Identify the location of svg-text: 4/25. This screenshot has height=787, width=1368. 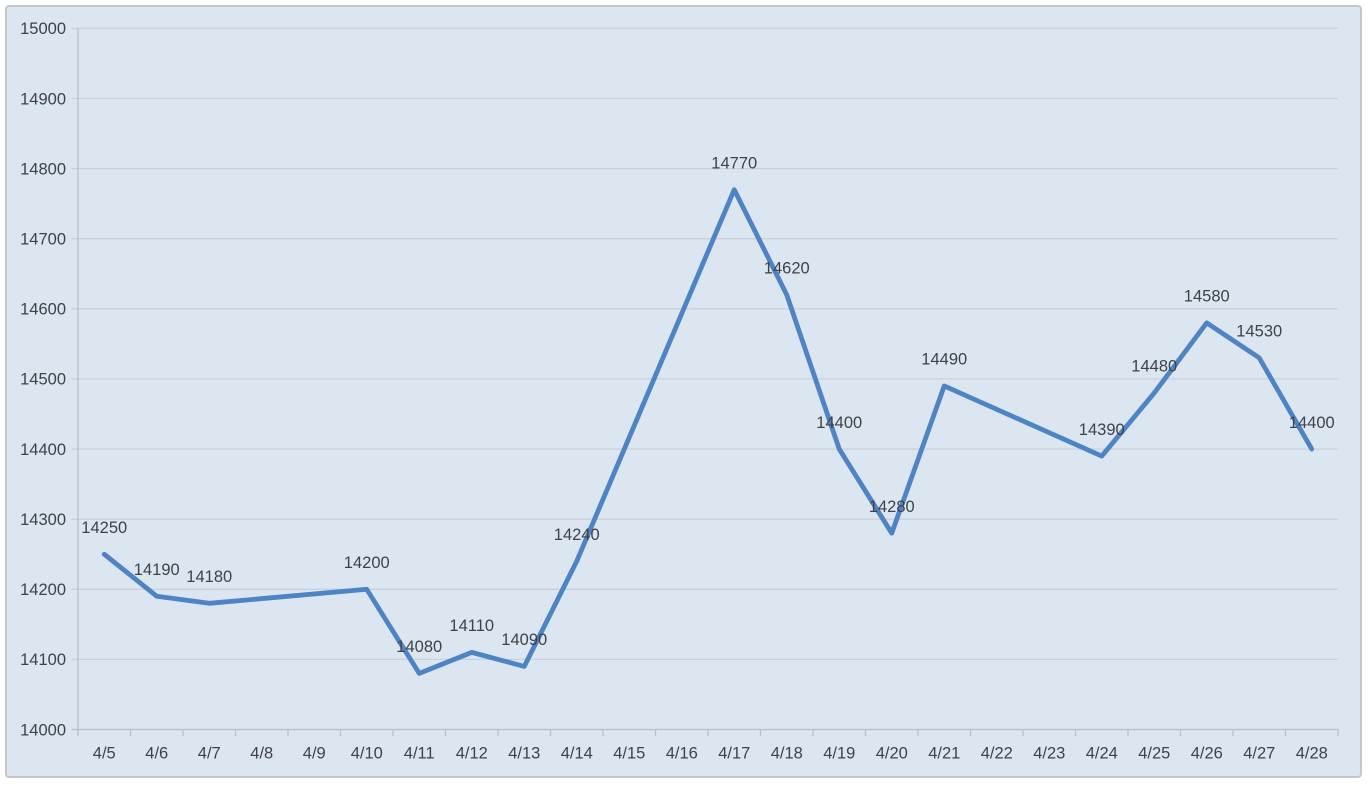
(1154, 753).